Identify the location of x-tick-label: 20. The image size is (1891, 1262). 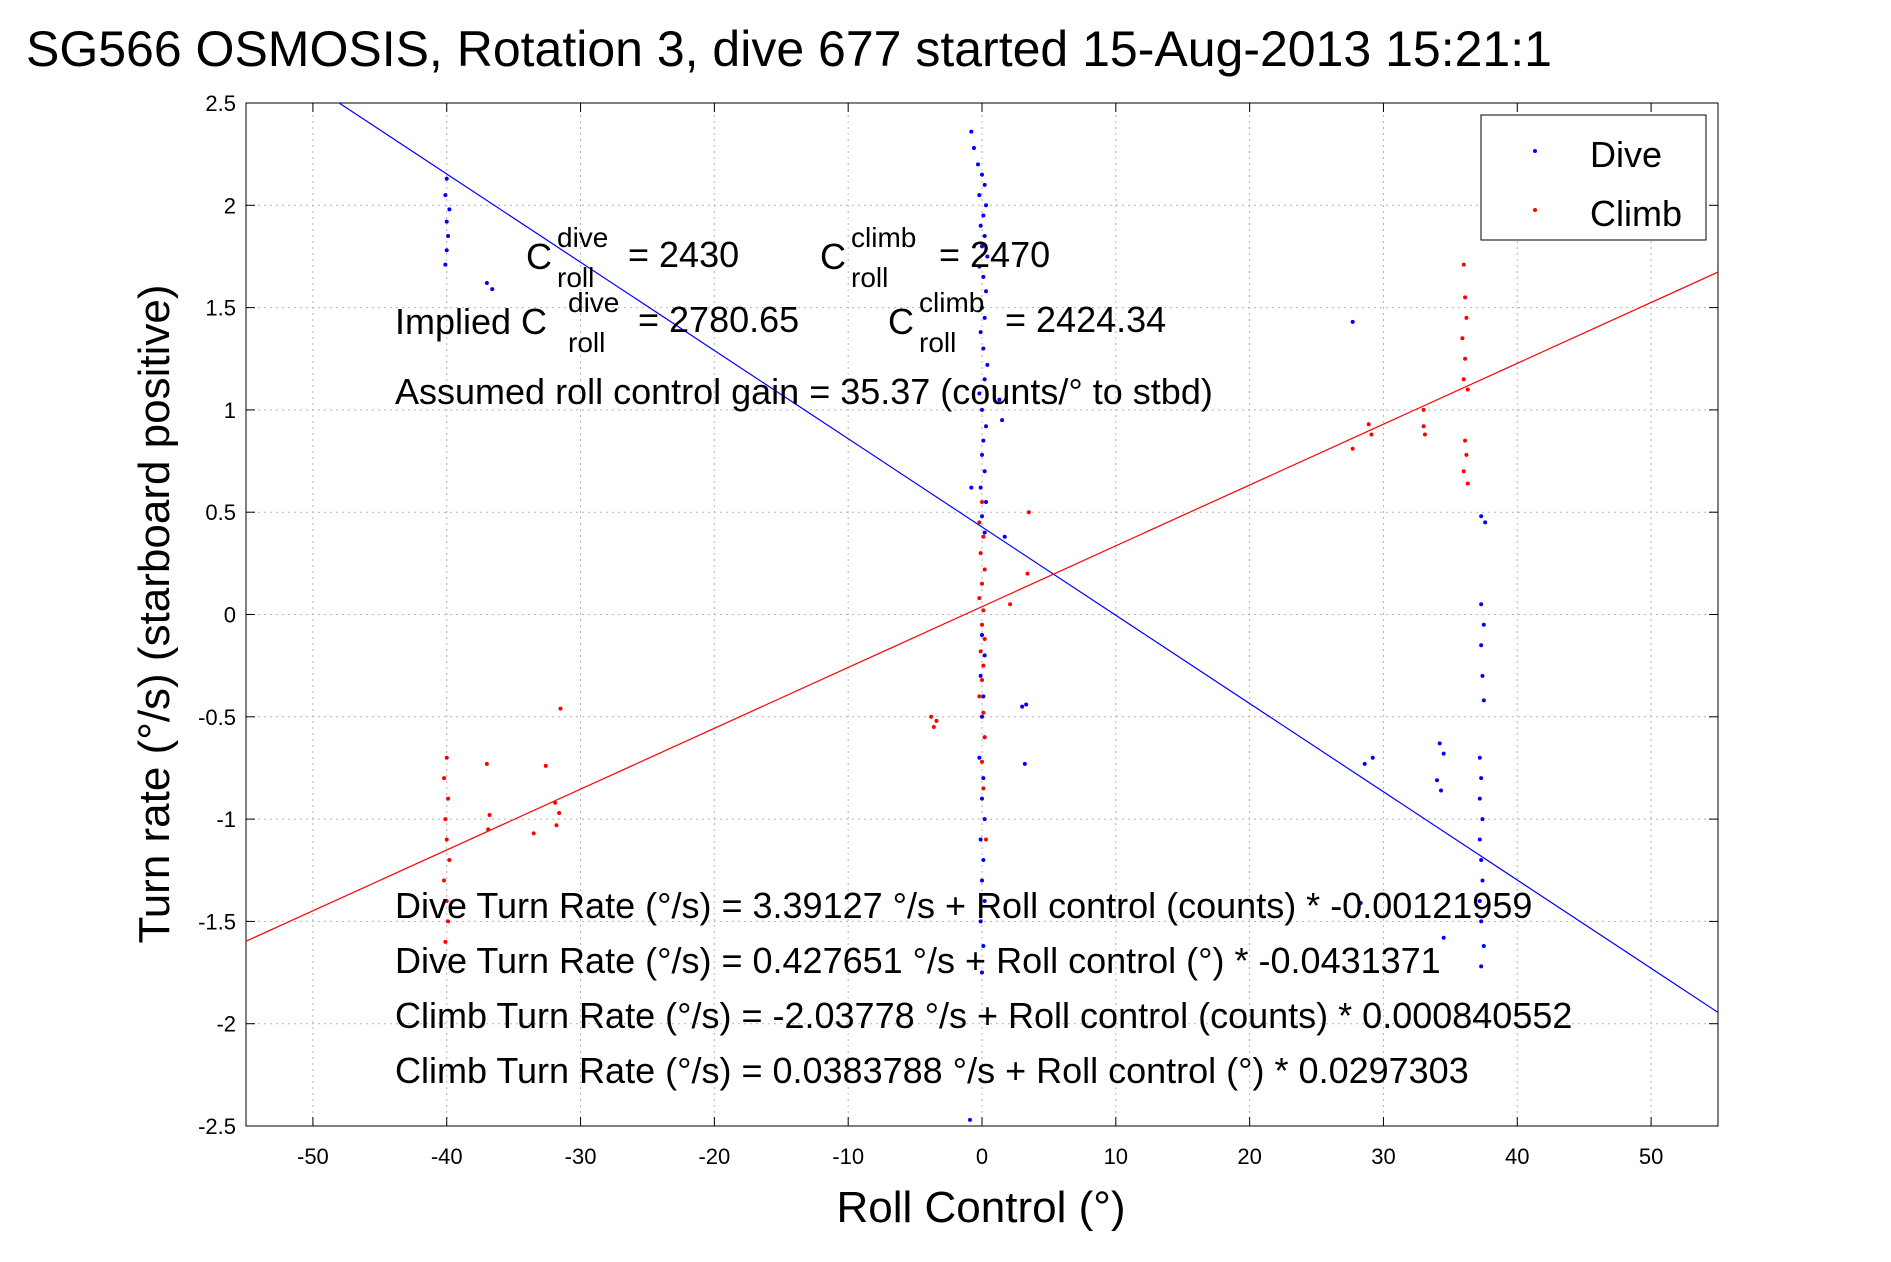
(1249, 1156).